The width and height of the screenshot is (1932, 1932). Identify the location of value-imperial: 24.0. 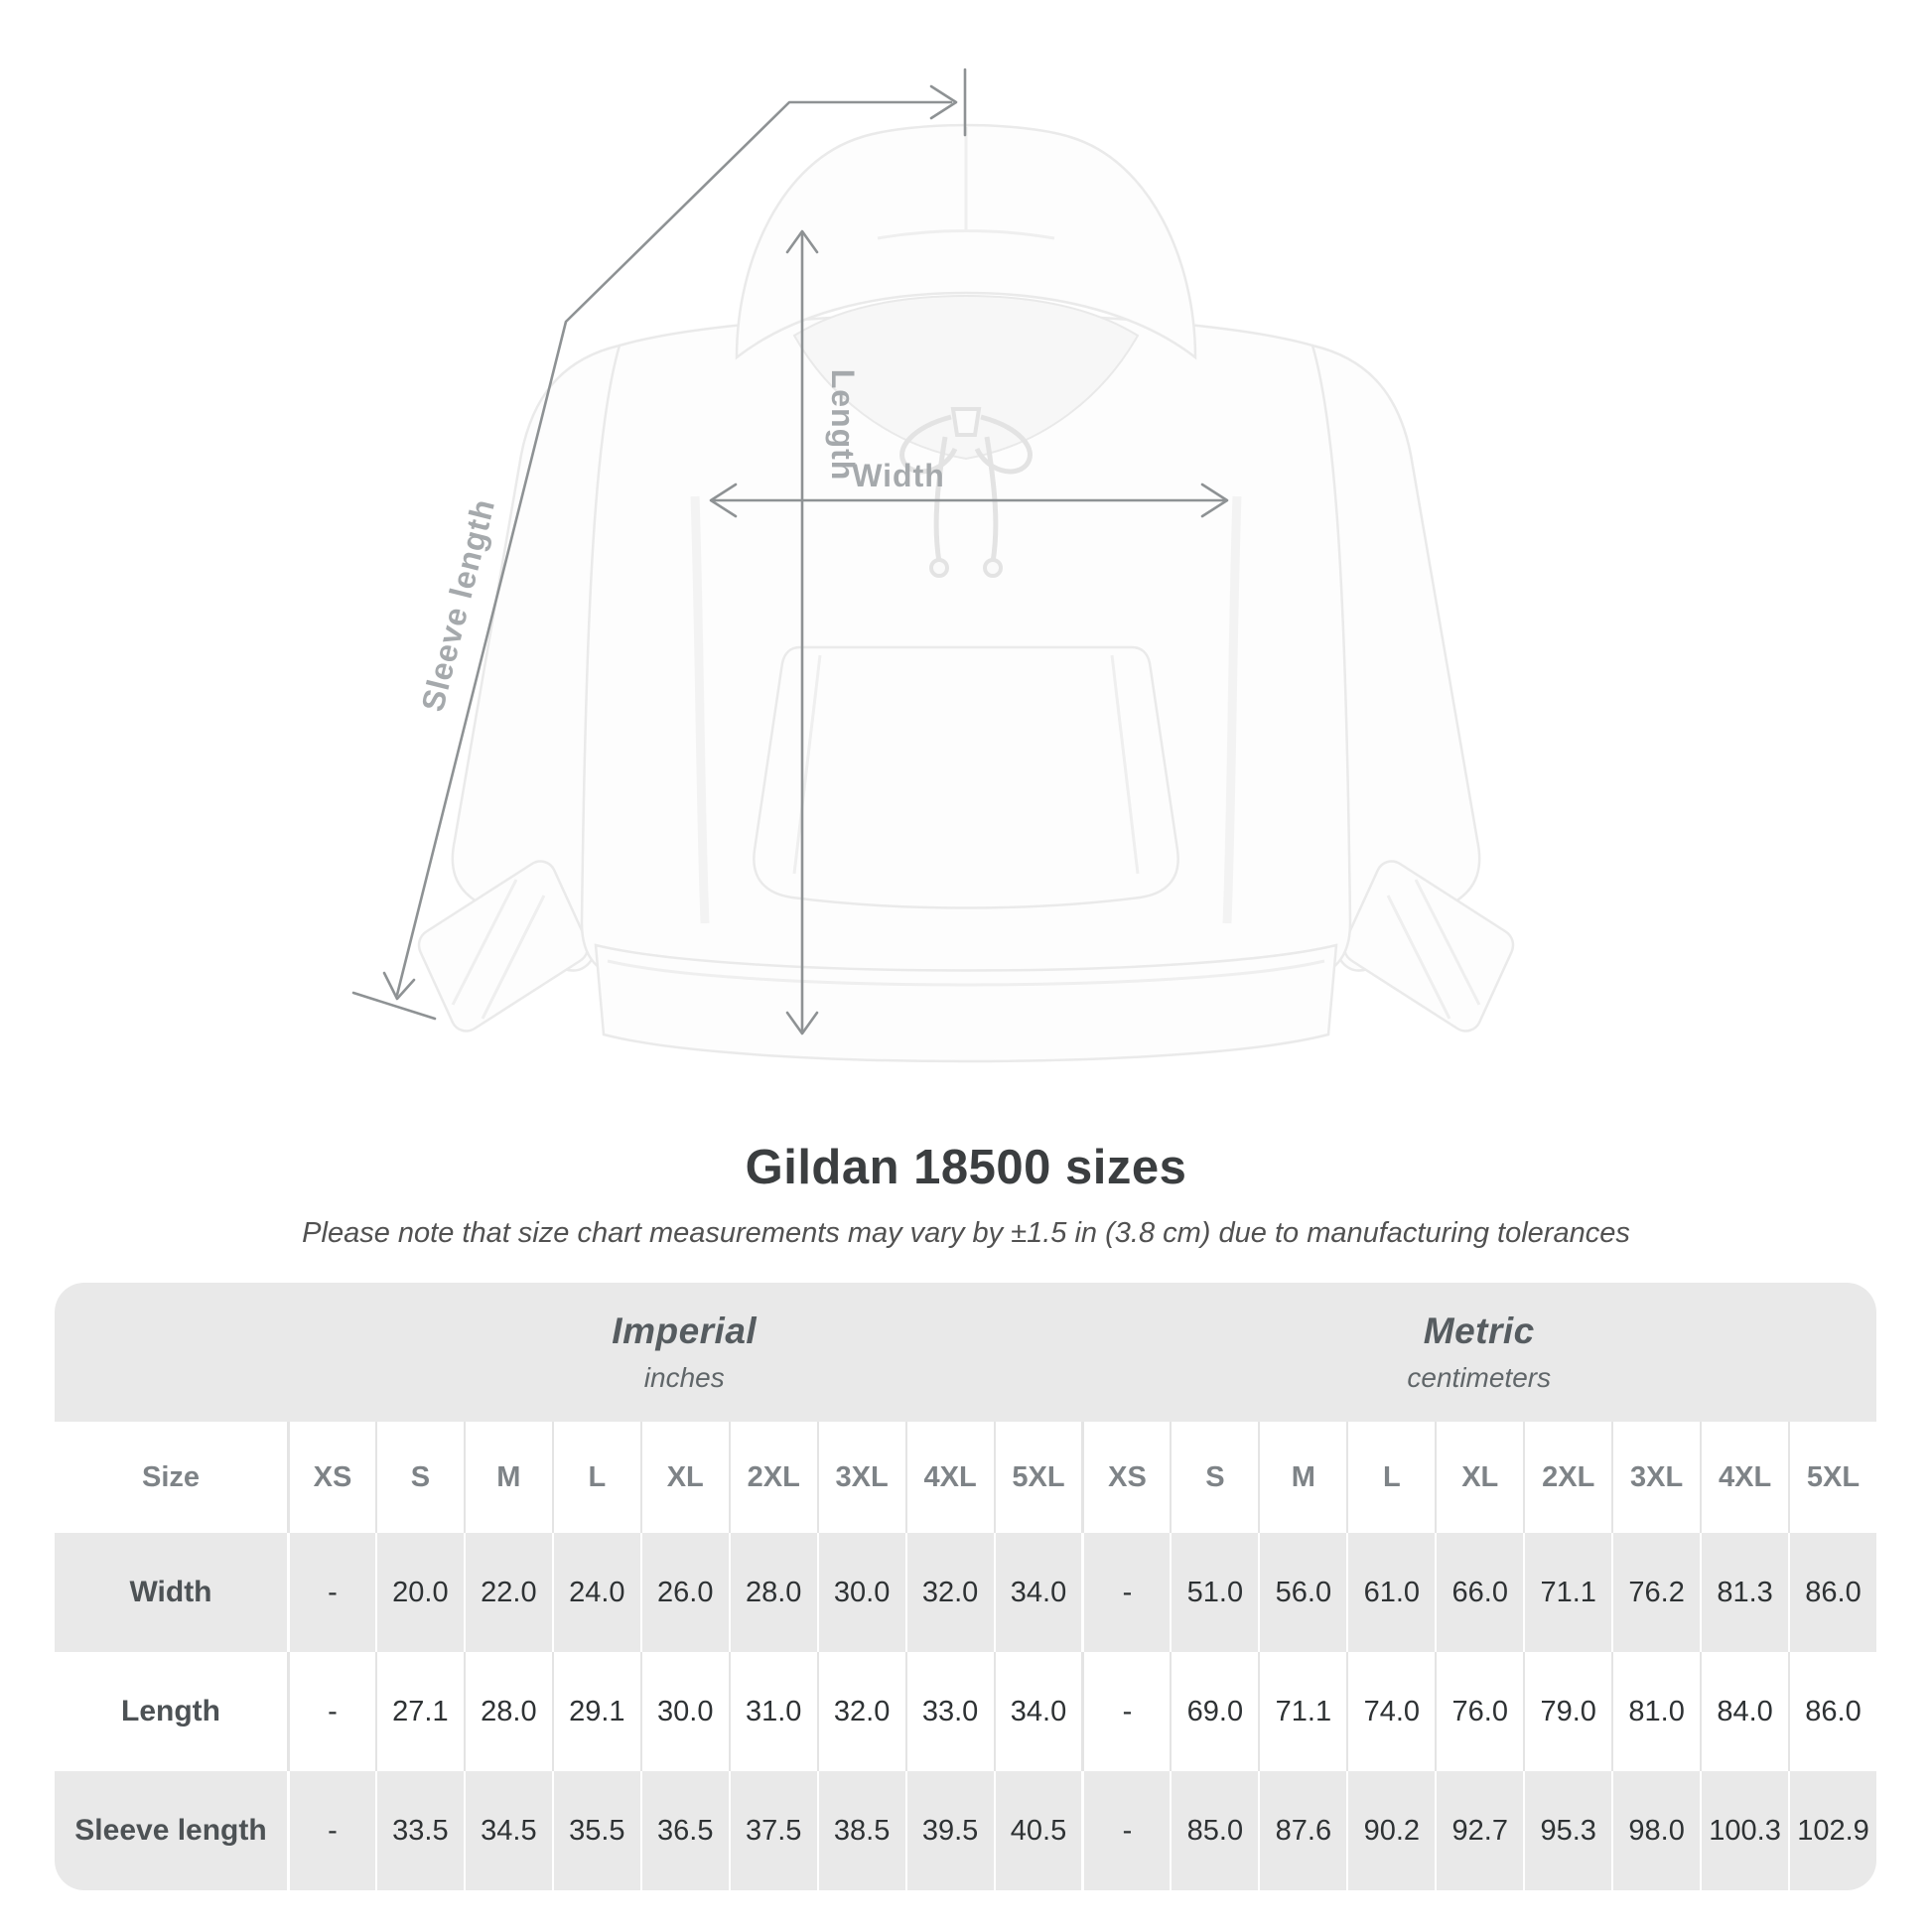
(595, 1592).